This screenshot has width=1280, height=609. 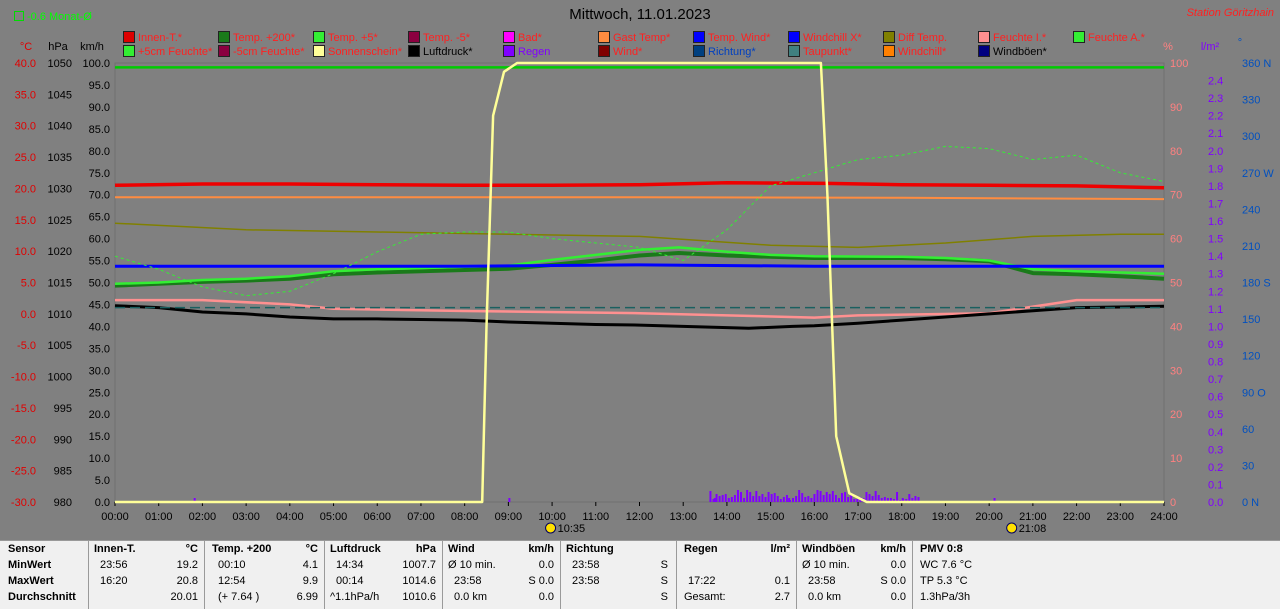 What do you see at coordinates (1215, 257) in the screenshot?
I see `y-tick-rain: 1.4` at bounding box center [1215, 257].